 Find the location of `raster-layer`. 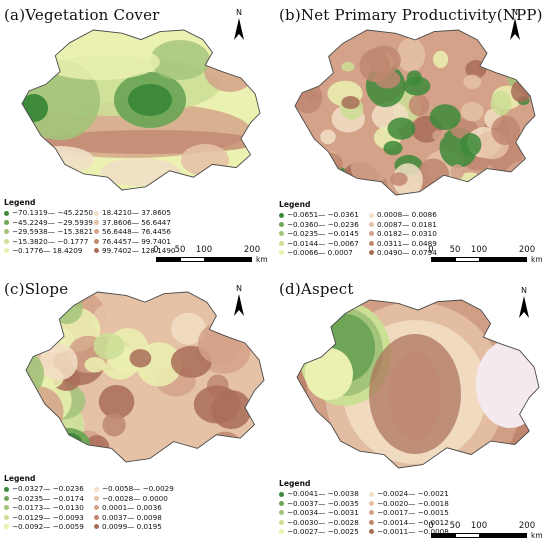

raster-layer is located at coordinates (415, 112).